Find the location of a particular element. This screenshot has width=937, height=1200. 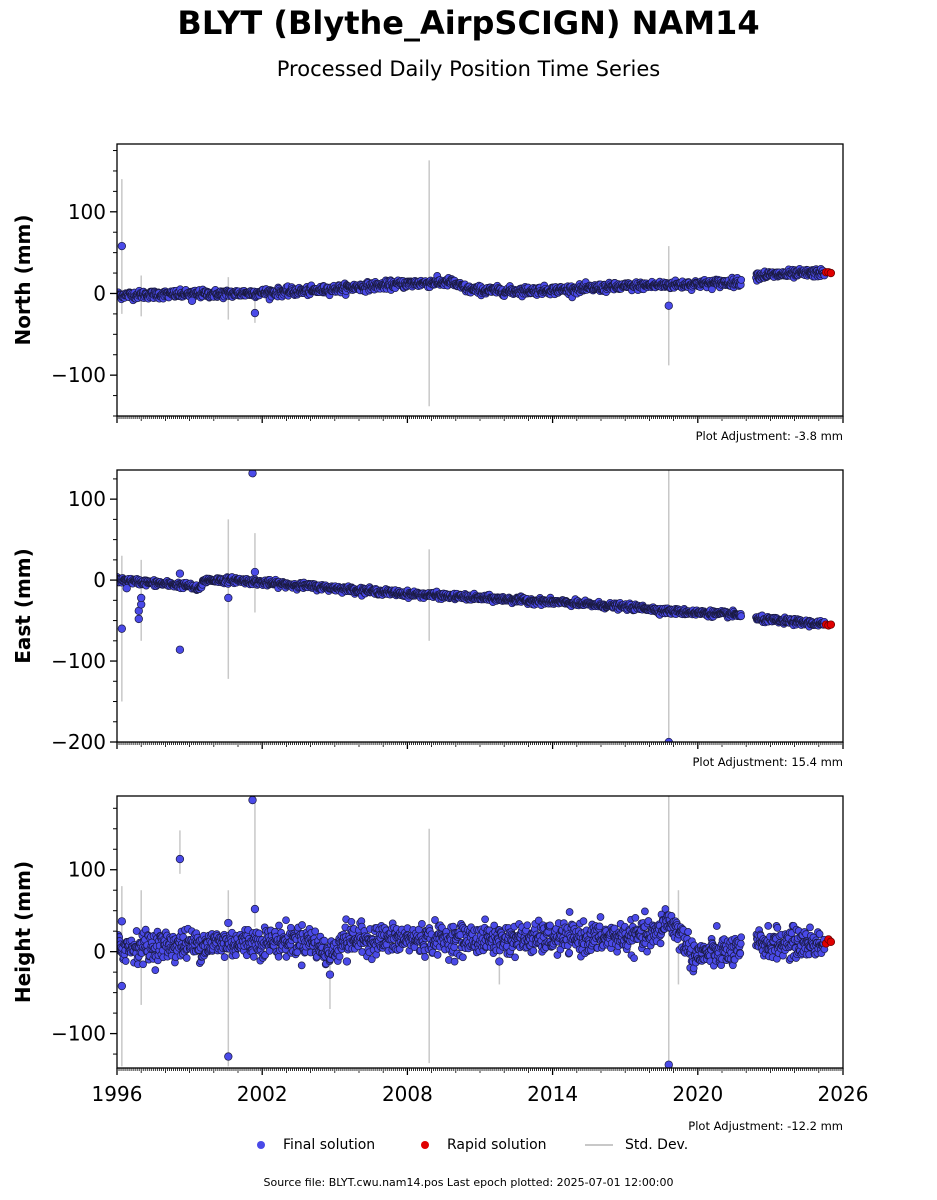

x-tick-label: 2026 is located at coordinates (843, 1094).